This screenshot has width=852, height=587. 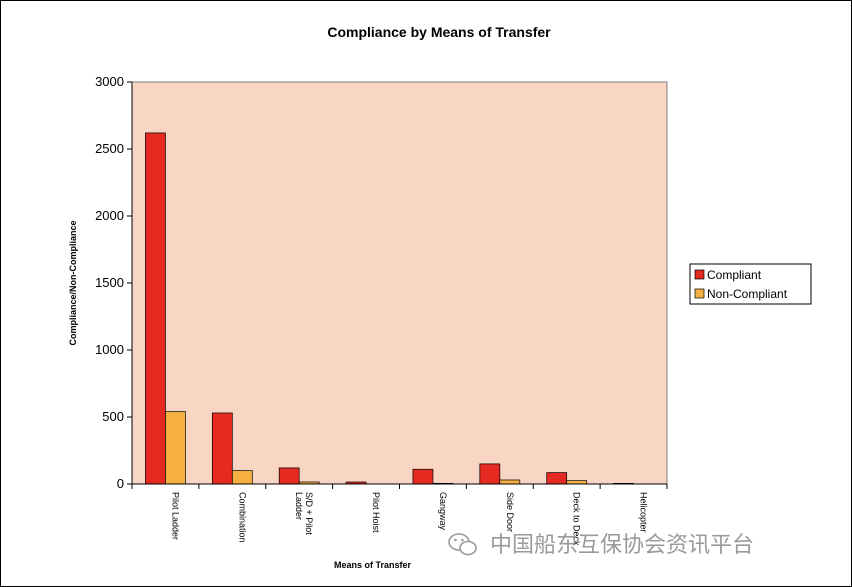 I want to click on y-tick-label: 500, so click(x=113, y=416).